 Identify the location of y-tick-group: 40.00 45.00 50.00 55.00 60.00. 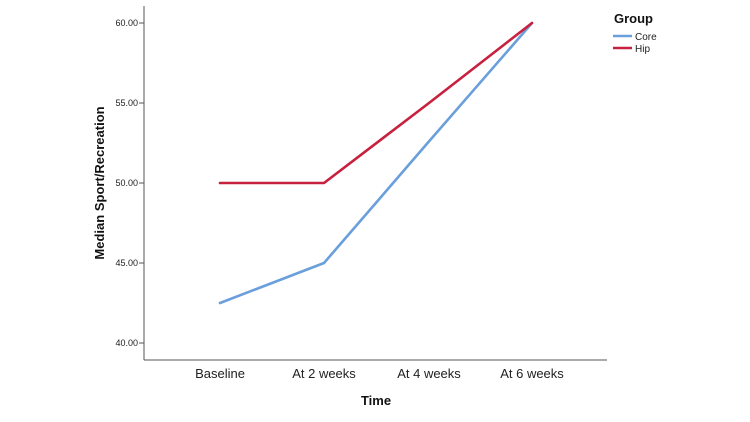
(129, 183).